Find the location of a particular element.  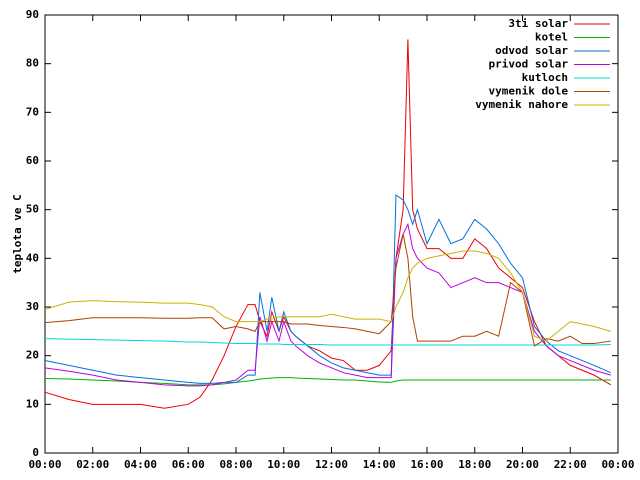

x-tick-label: 10:00 is located at coordinates (283, 464).